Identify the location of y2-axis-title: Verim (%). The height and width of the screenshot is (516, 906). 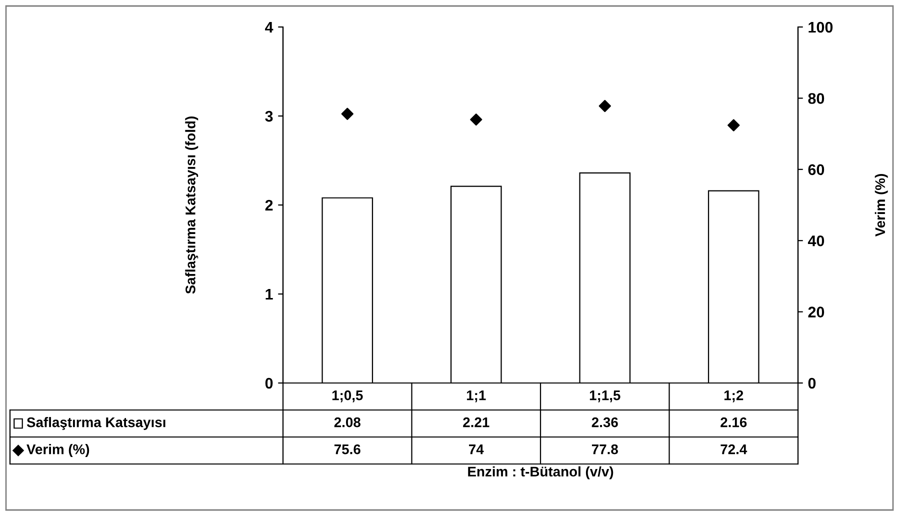
(881, 205).